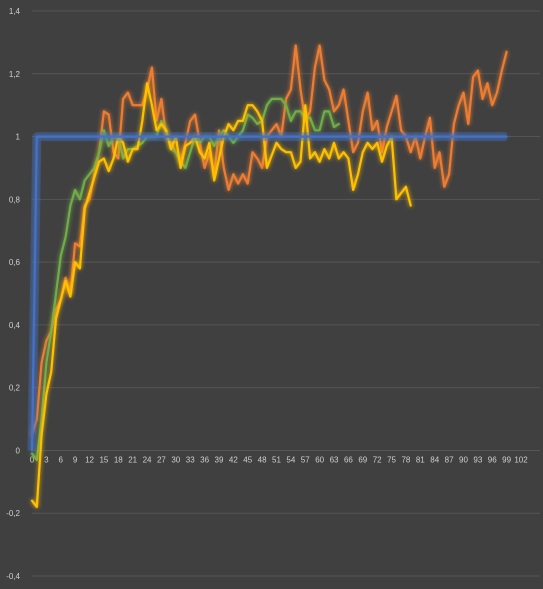 The width and height of the screenshot is (543, 589). What do you see at coordinates (233, 459) in the screenshot?
I see `x-tick-label: 42` at bounding box center [233, 459].